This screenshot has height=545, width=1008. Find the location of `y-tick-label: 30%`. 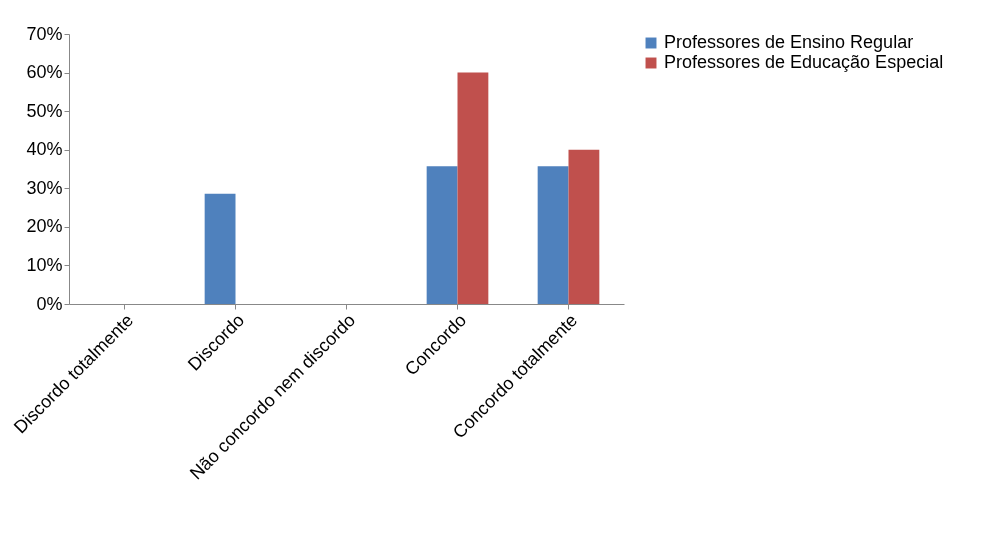

y-tick-label: 30% is located at coordinates (44, 187).